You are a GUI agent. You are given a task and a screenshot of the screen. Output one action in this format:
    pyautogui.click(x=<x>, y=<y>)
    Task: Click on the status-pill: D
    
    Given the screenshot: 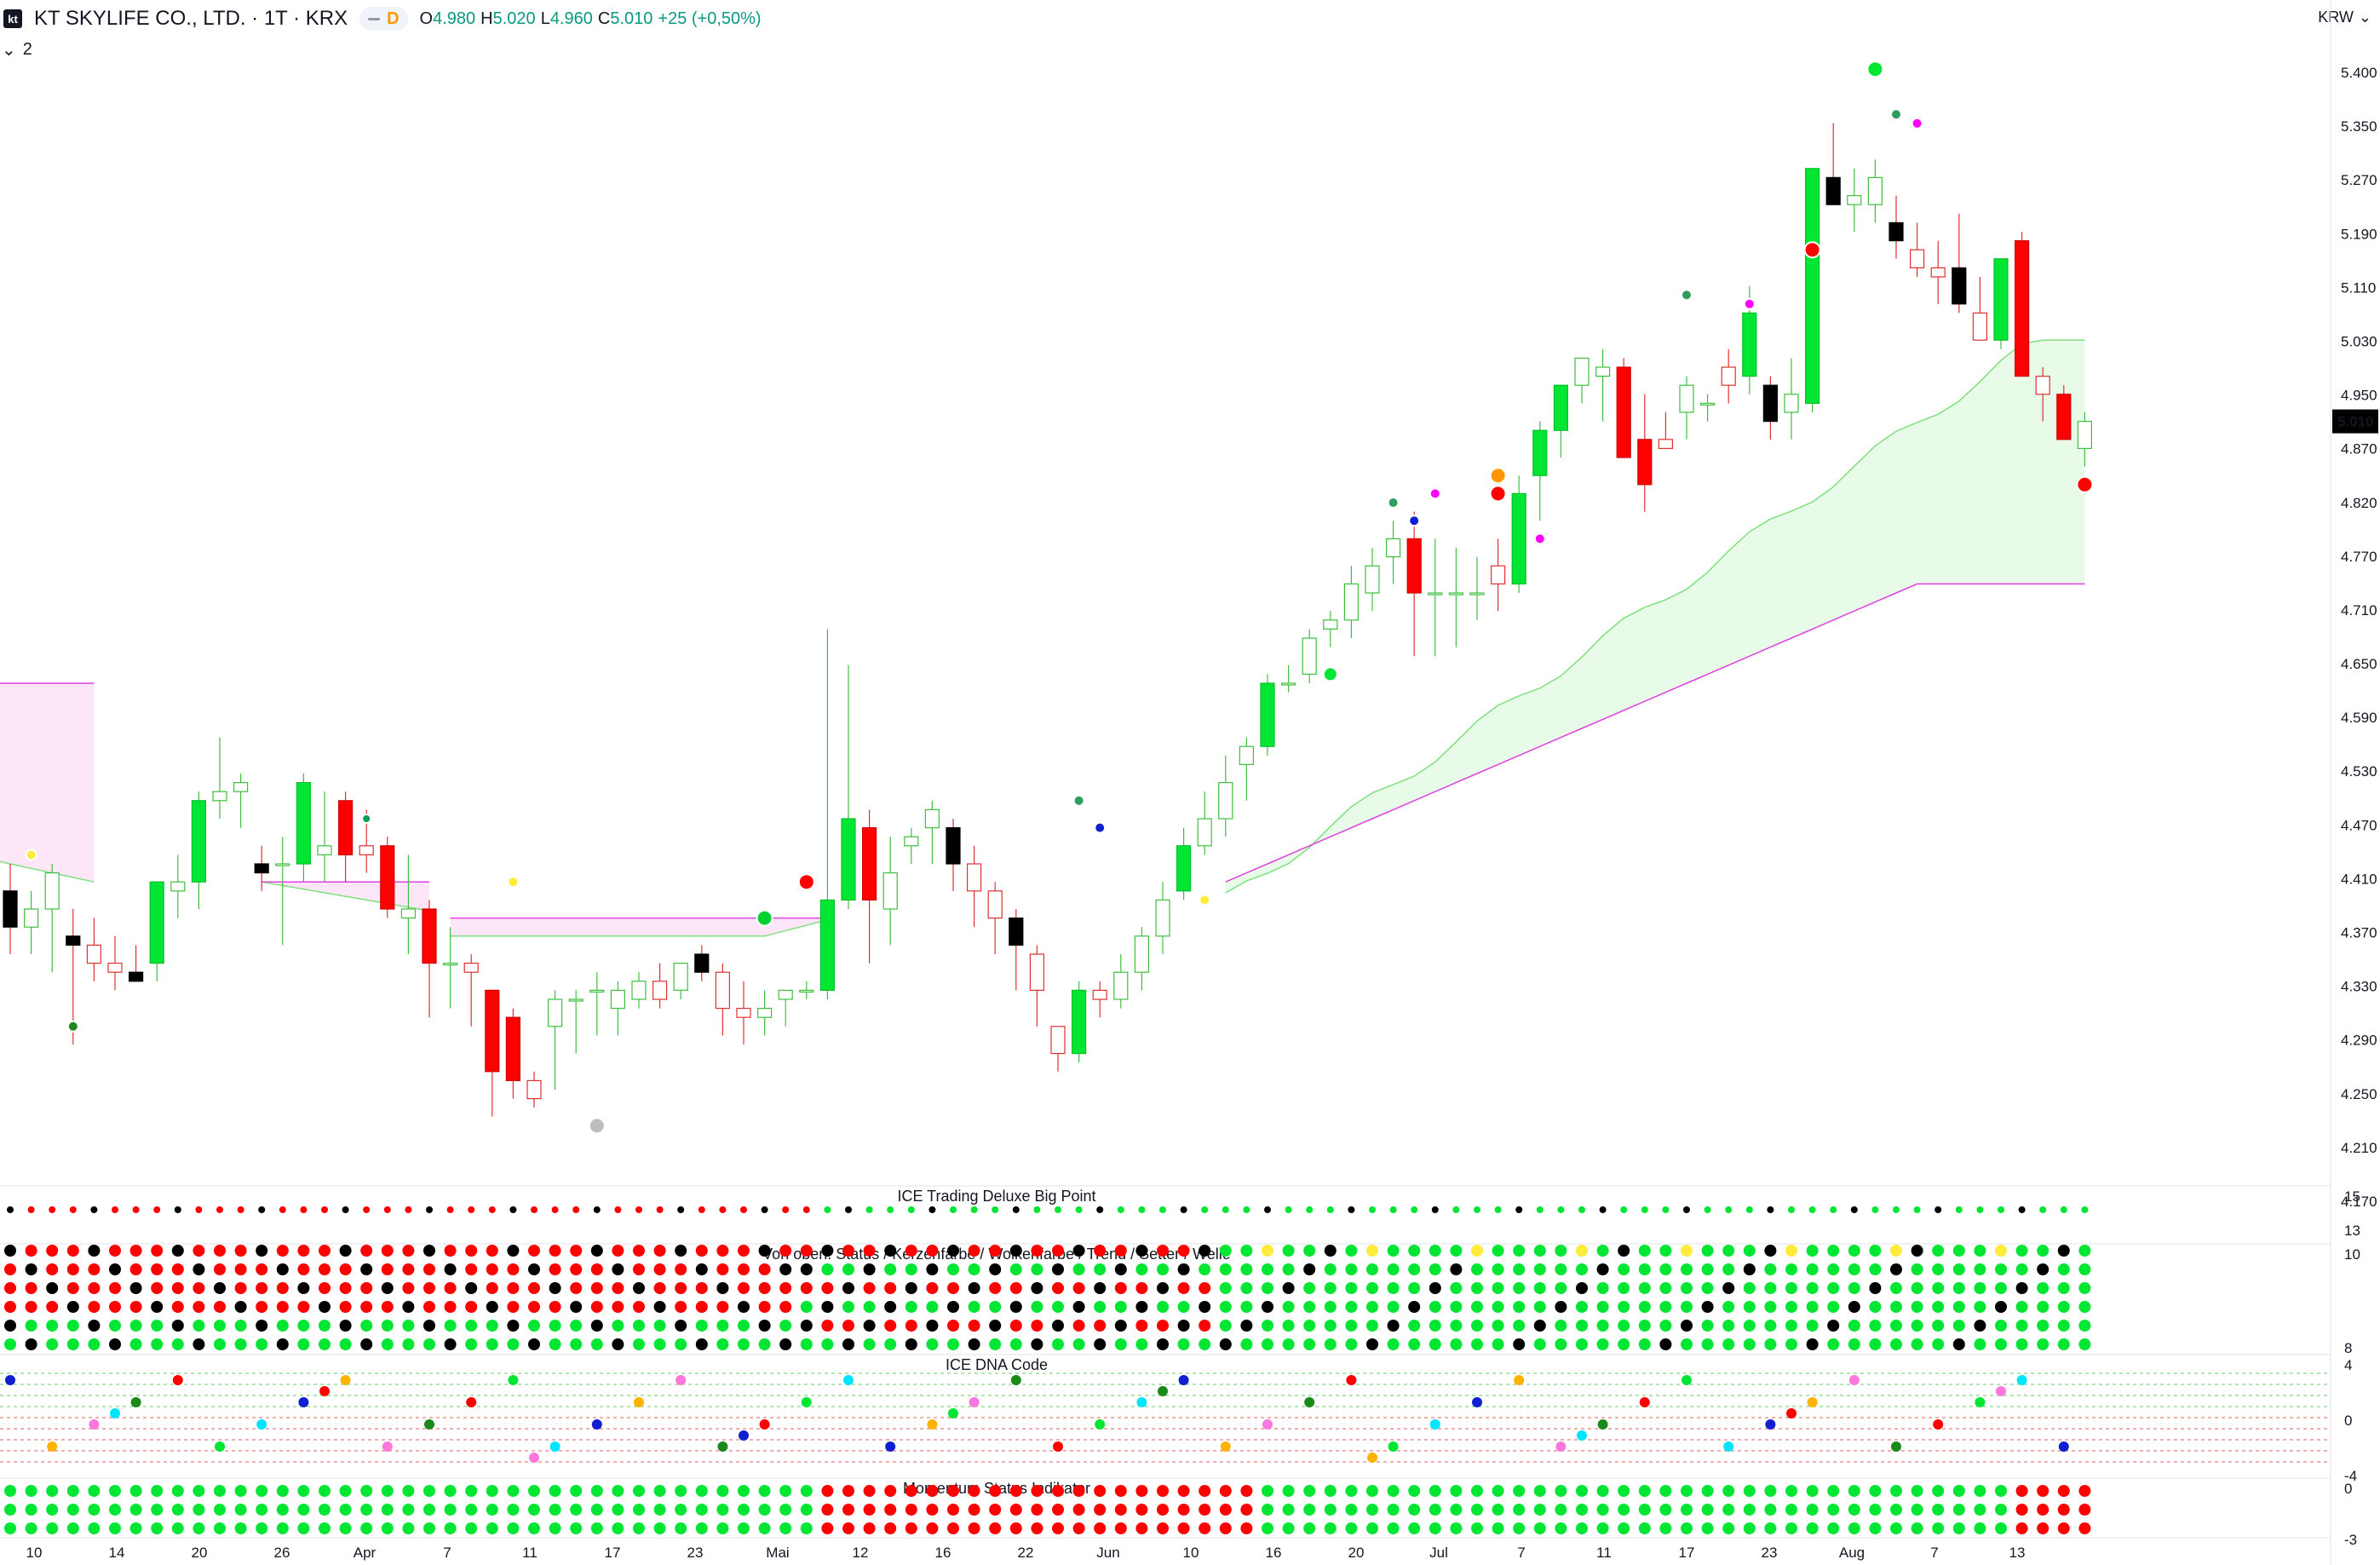 What is the action you would take?
    pyautogui.click(x=384, y=19)
    